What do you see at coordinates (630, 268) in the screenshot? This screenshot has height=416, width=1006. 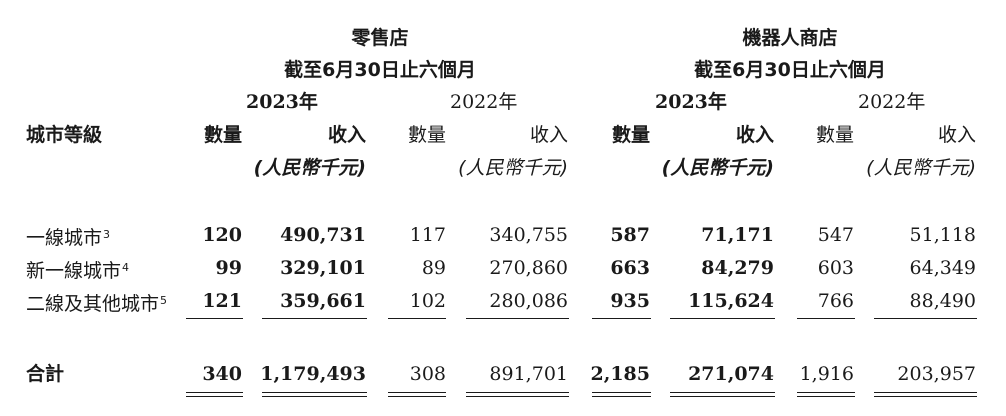 I see `table-cell: 663` at bounding box center [630, 268].